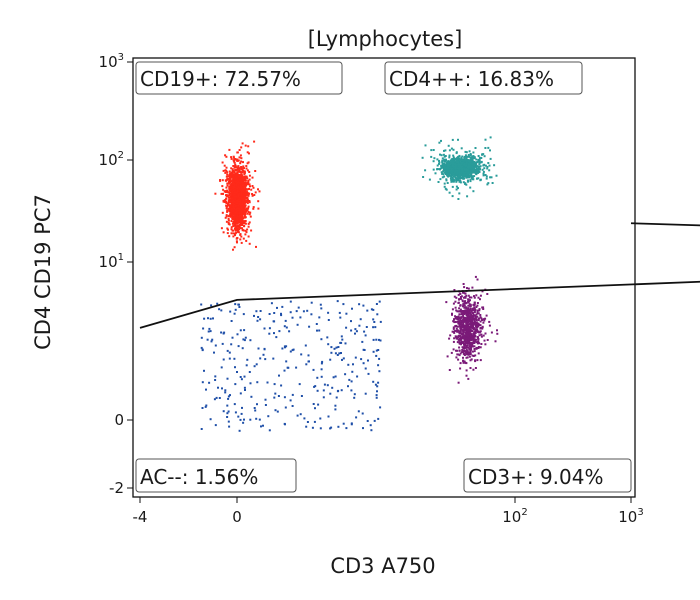 The height and width of the screenshot is (600, 700). Describe the element at coordinates (547, 475) in the screenshot. I see `quadrant-box-bottom-right` at that location.